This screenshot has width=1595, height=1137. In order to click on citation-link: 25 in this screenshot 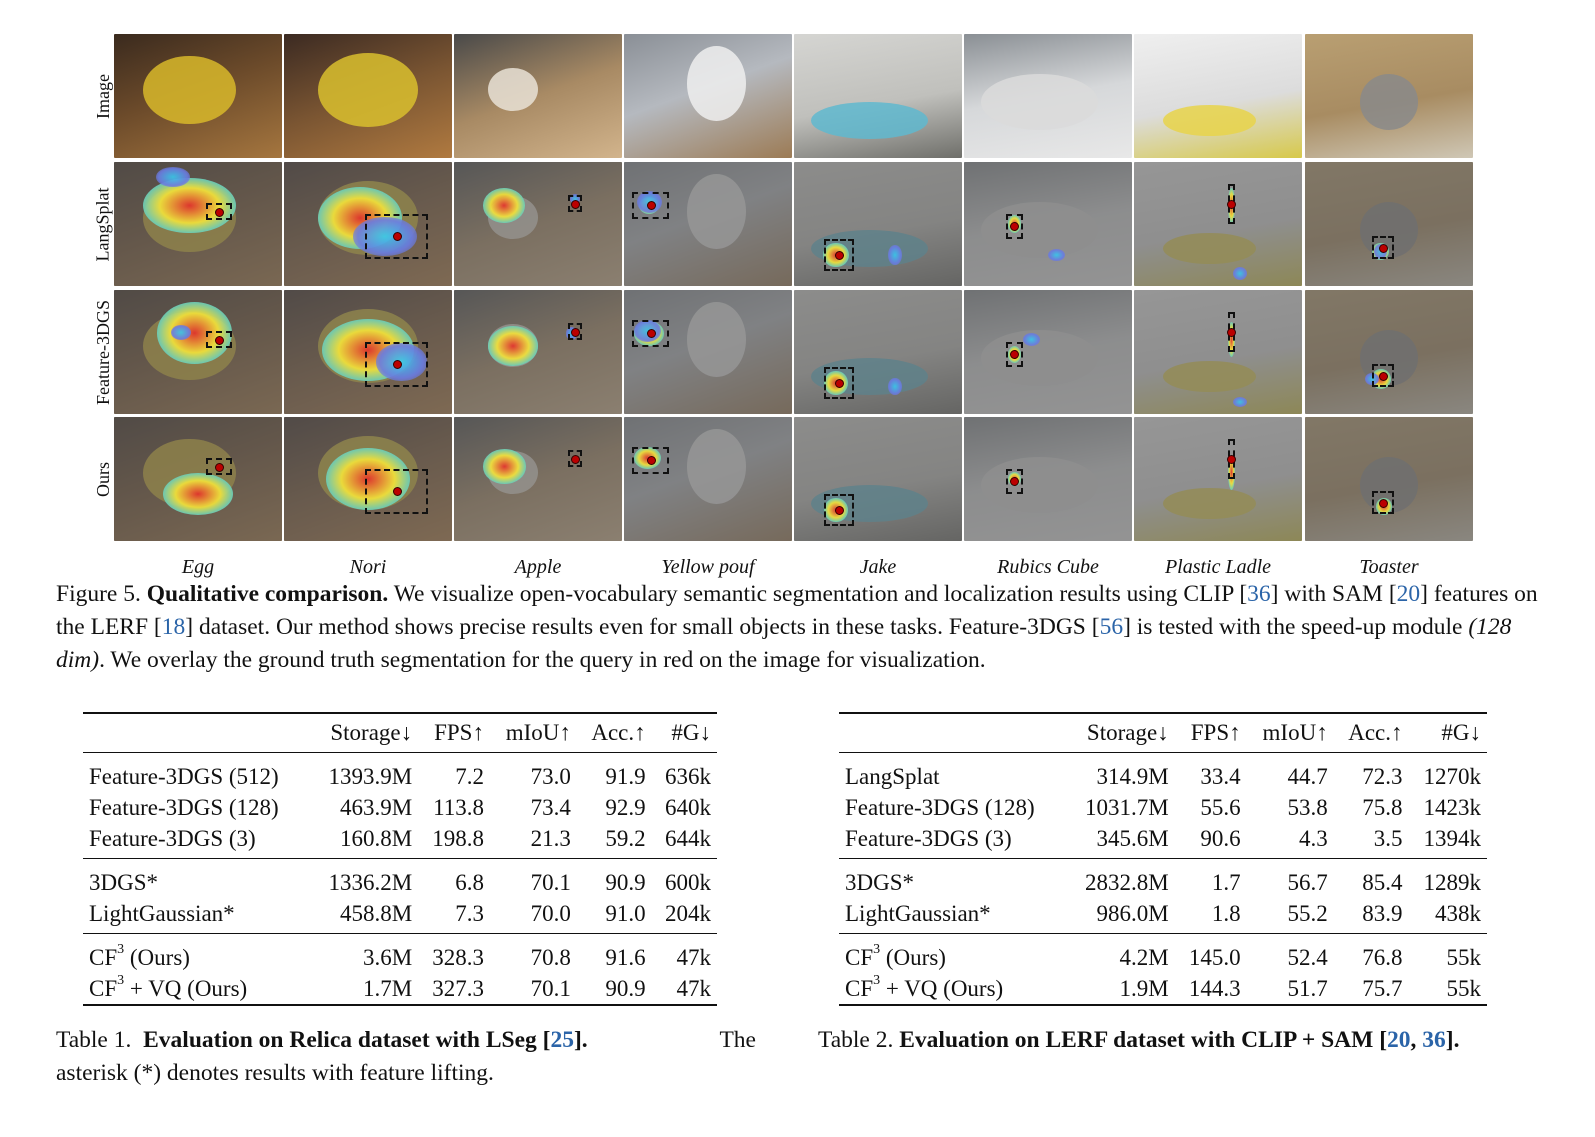, I will do `click(562, 1040)`.